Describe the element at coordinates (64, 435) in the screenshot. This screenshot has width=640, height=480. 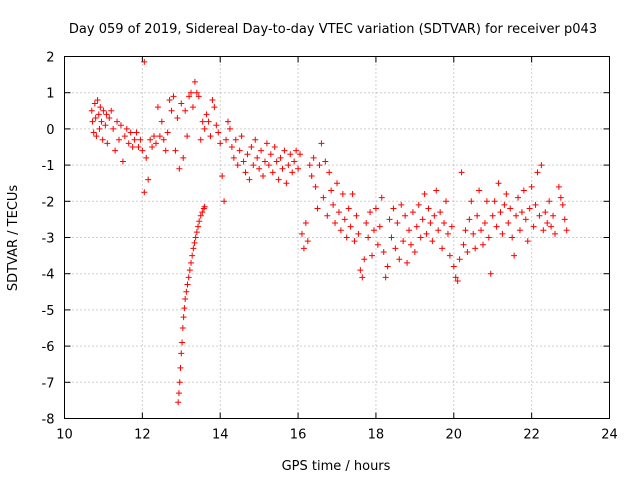
I see `x-tick-label: 10` at that location.